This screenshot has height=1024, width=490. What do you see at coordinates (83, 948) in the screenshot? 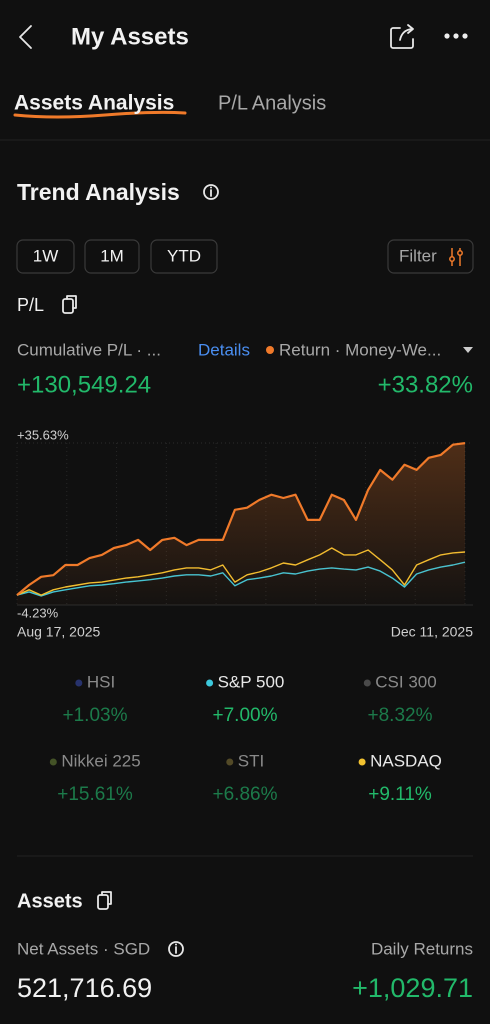
I see `net-assets-label: Net Assets · SGD` at bounding box center [83, 948].